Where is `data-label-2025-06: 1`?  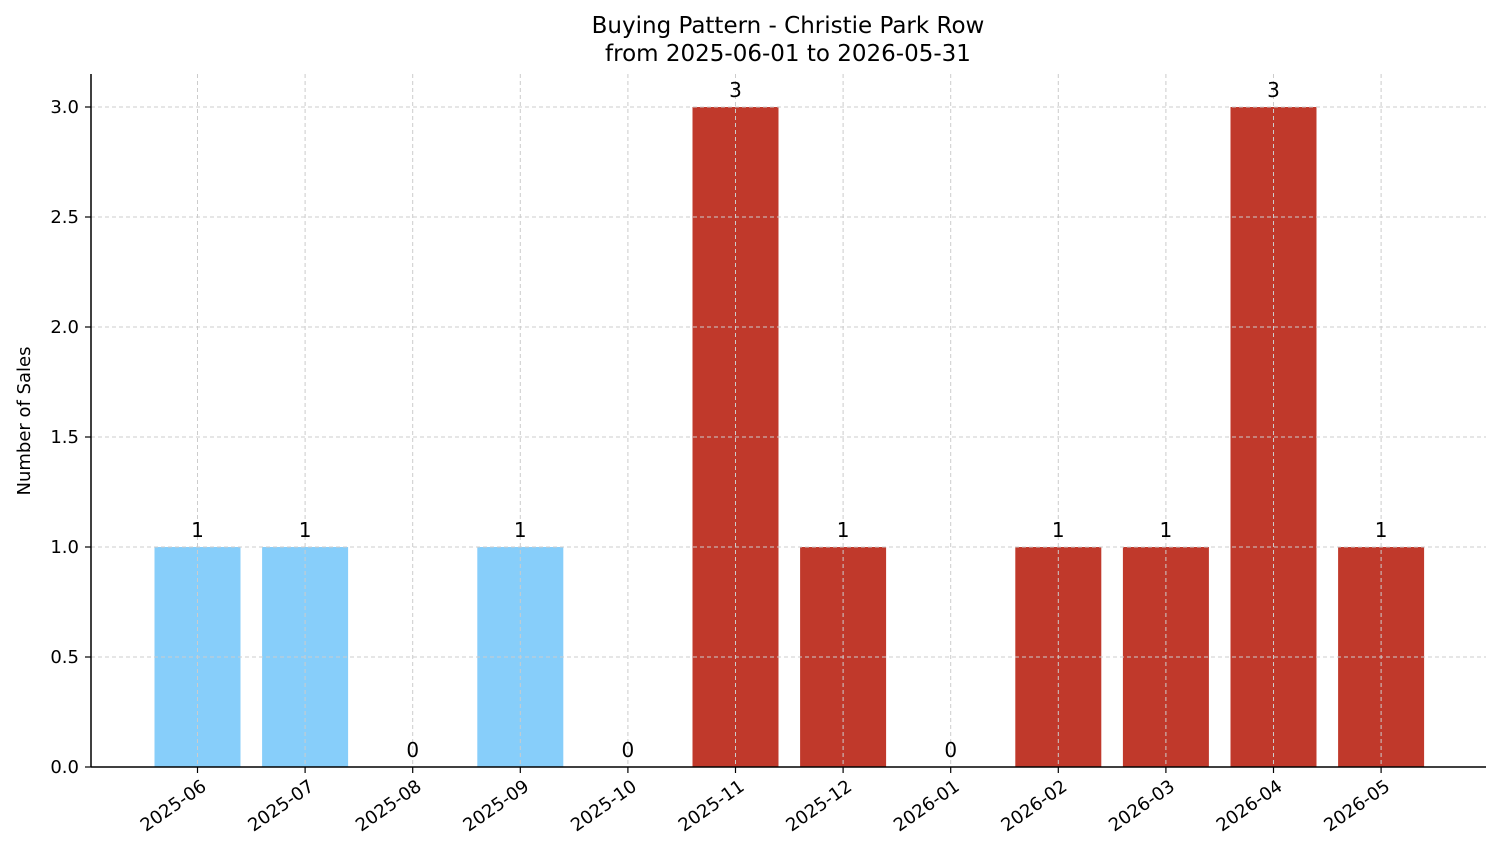 data-label-2025-06: 1 is located at coordinates (197, 530).